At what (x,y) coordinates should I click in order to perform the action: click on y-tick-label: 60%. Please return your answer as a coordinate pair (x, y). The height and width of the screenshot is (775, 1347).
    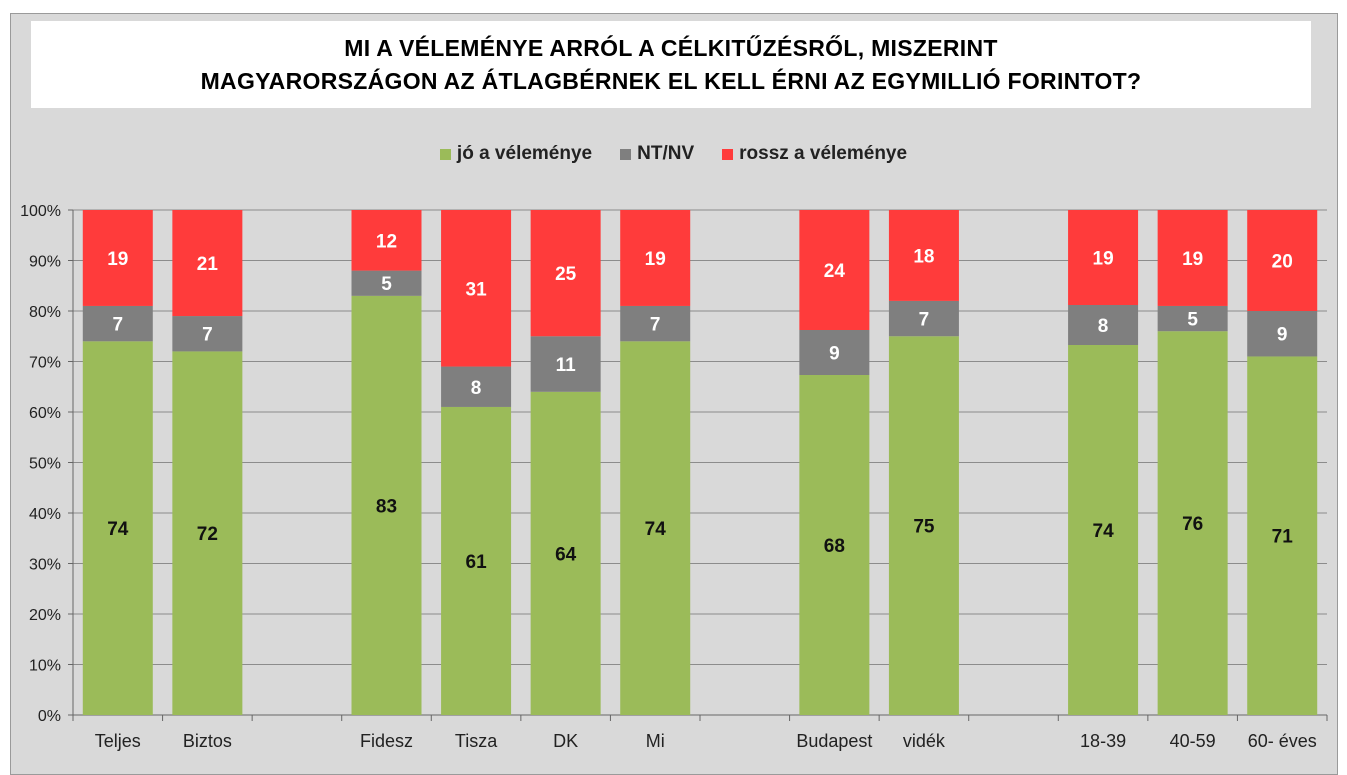
    Looking at the image, I should click on (45, 413).